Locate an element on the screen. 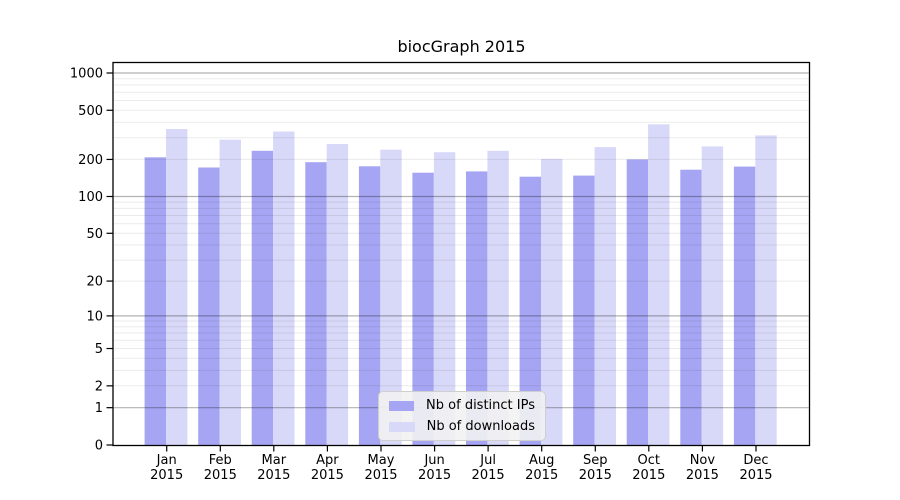  y-tick-label: 100 is located at coordinates (90, 197).